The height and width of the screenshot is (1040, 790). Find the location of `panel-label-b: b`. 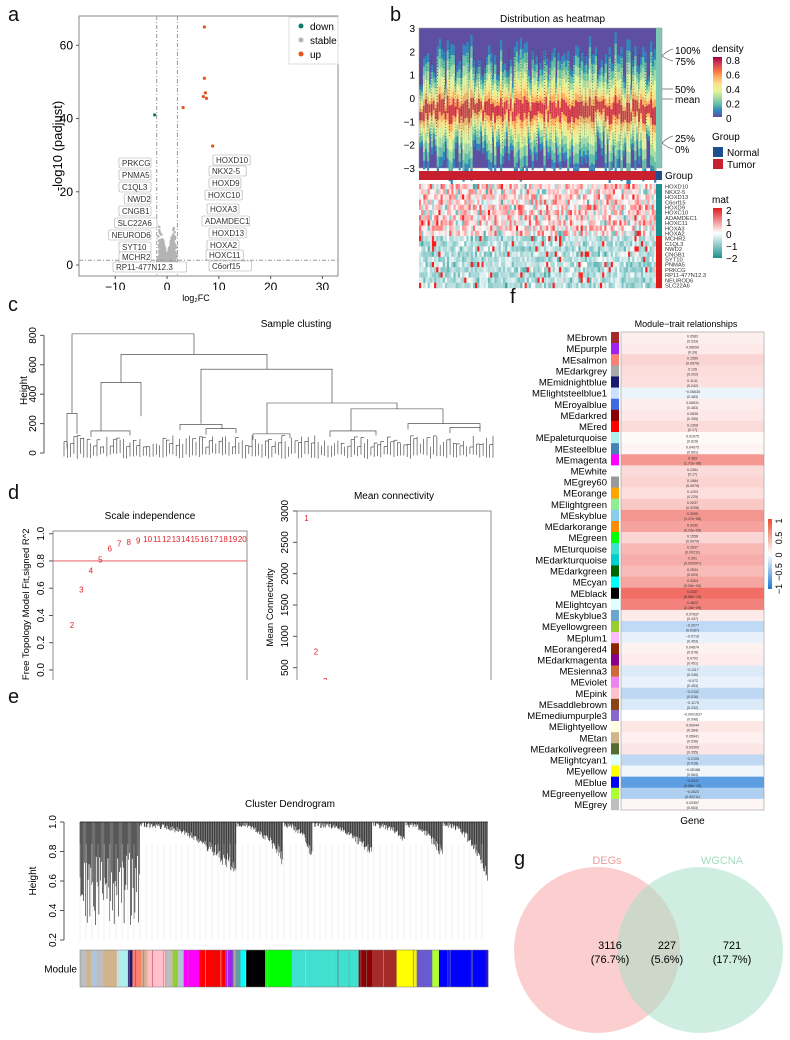

panel-label-b: b is located at coordinates (395, 15).